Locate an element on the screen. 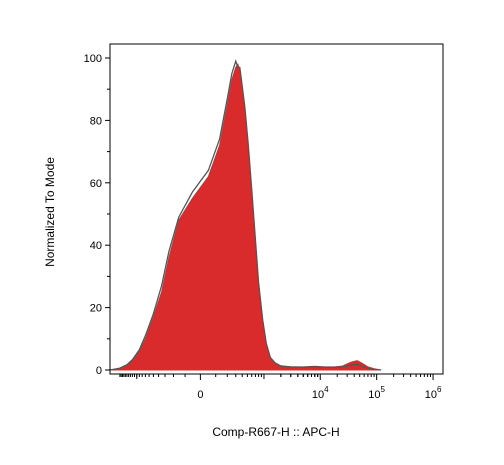  y-tick-label: 100 is located at coordinates (93, 59).